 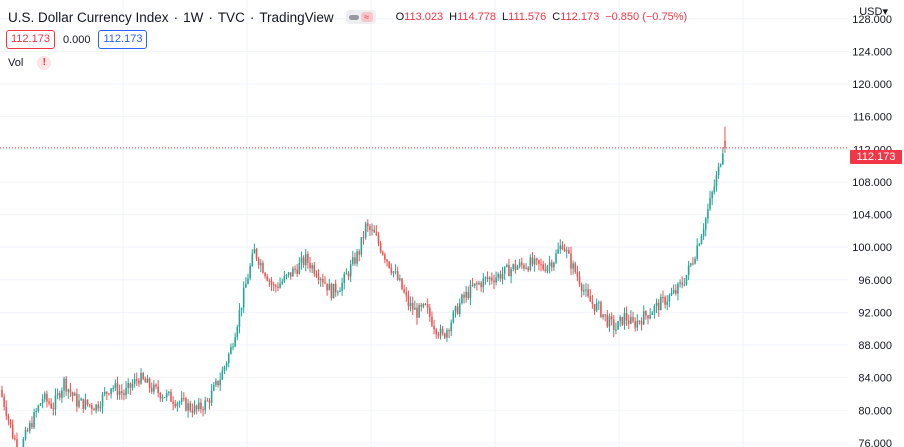 I want to click on y-tick-label: 96.000, so click(x=875, y=281).